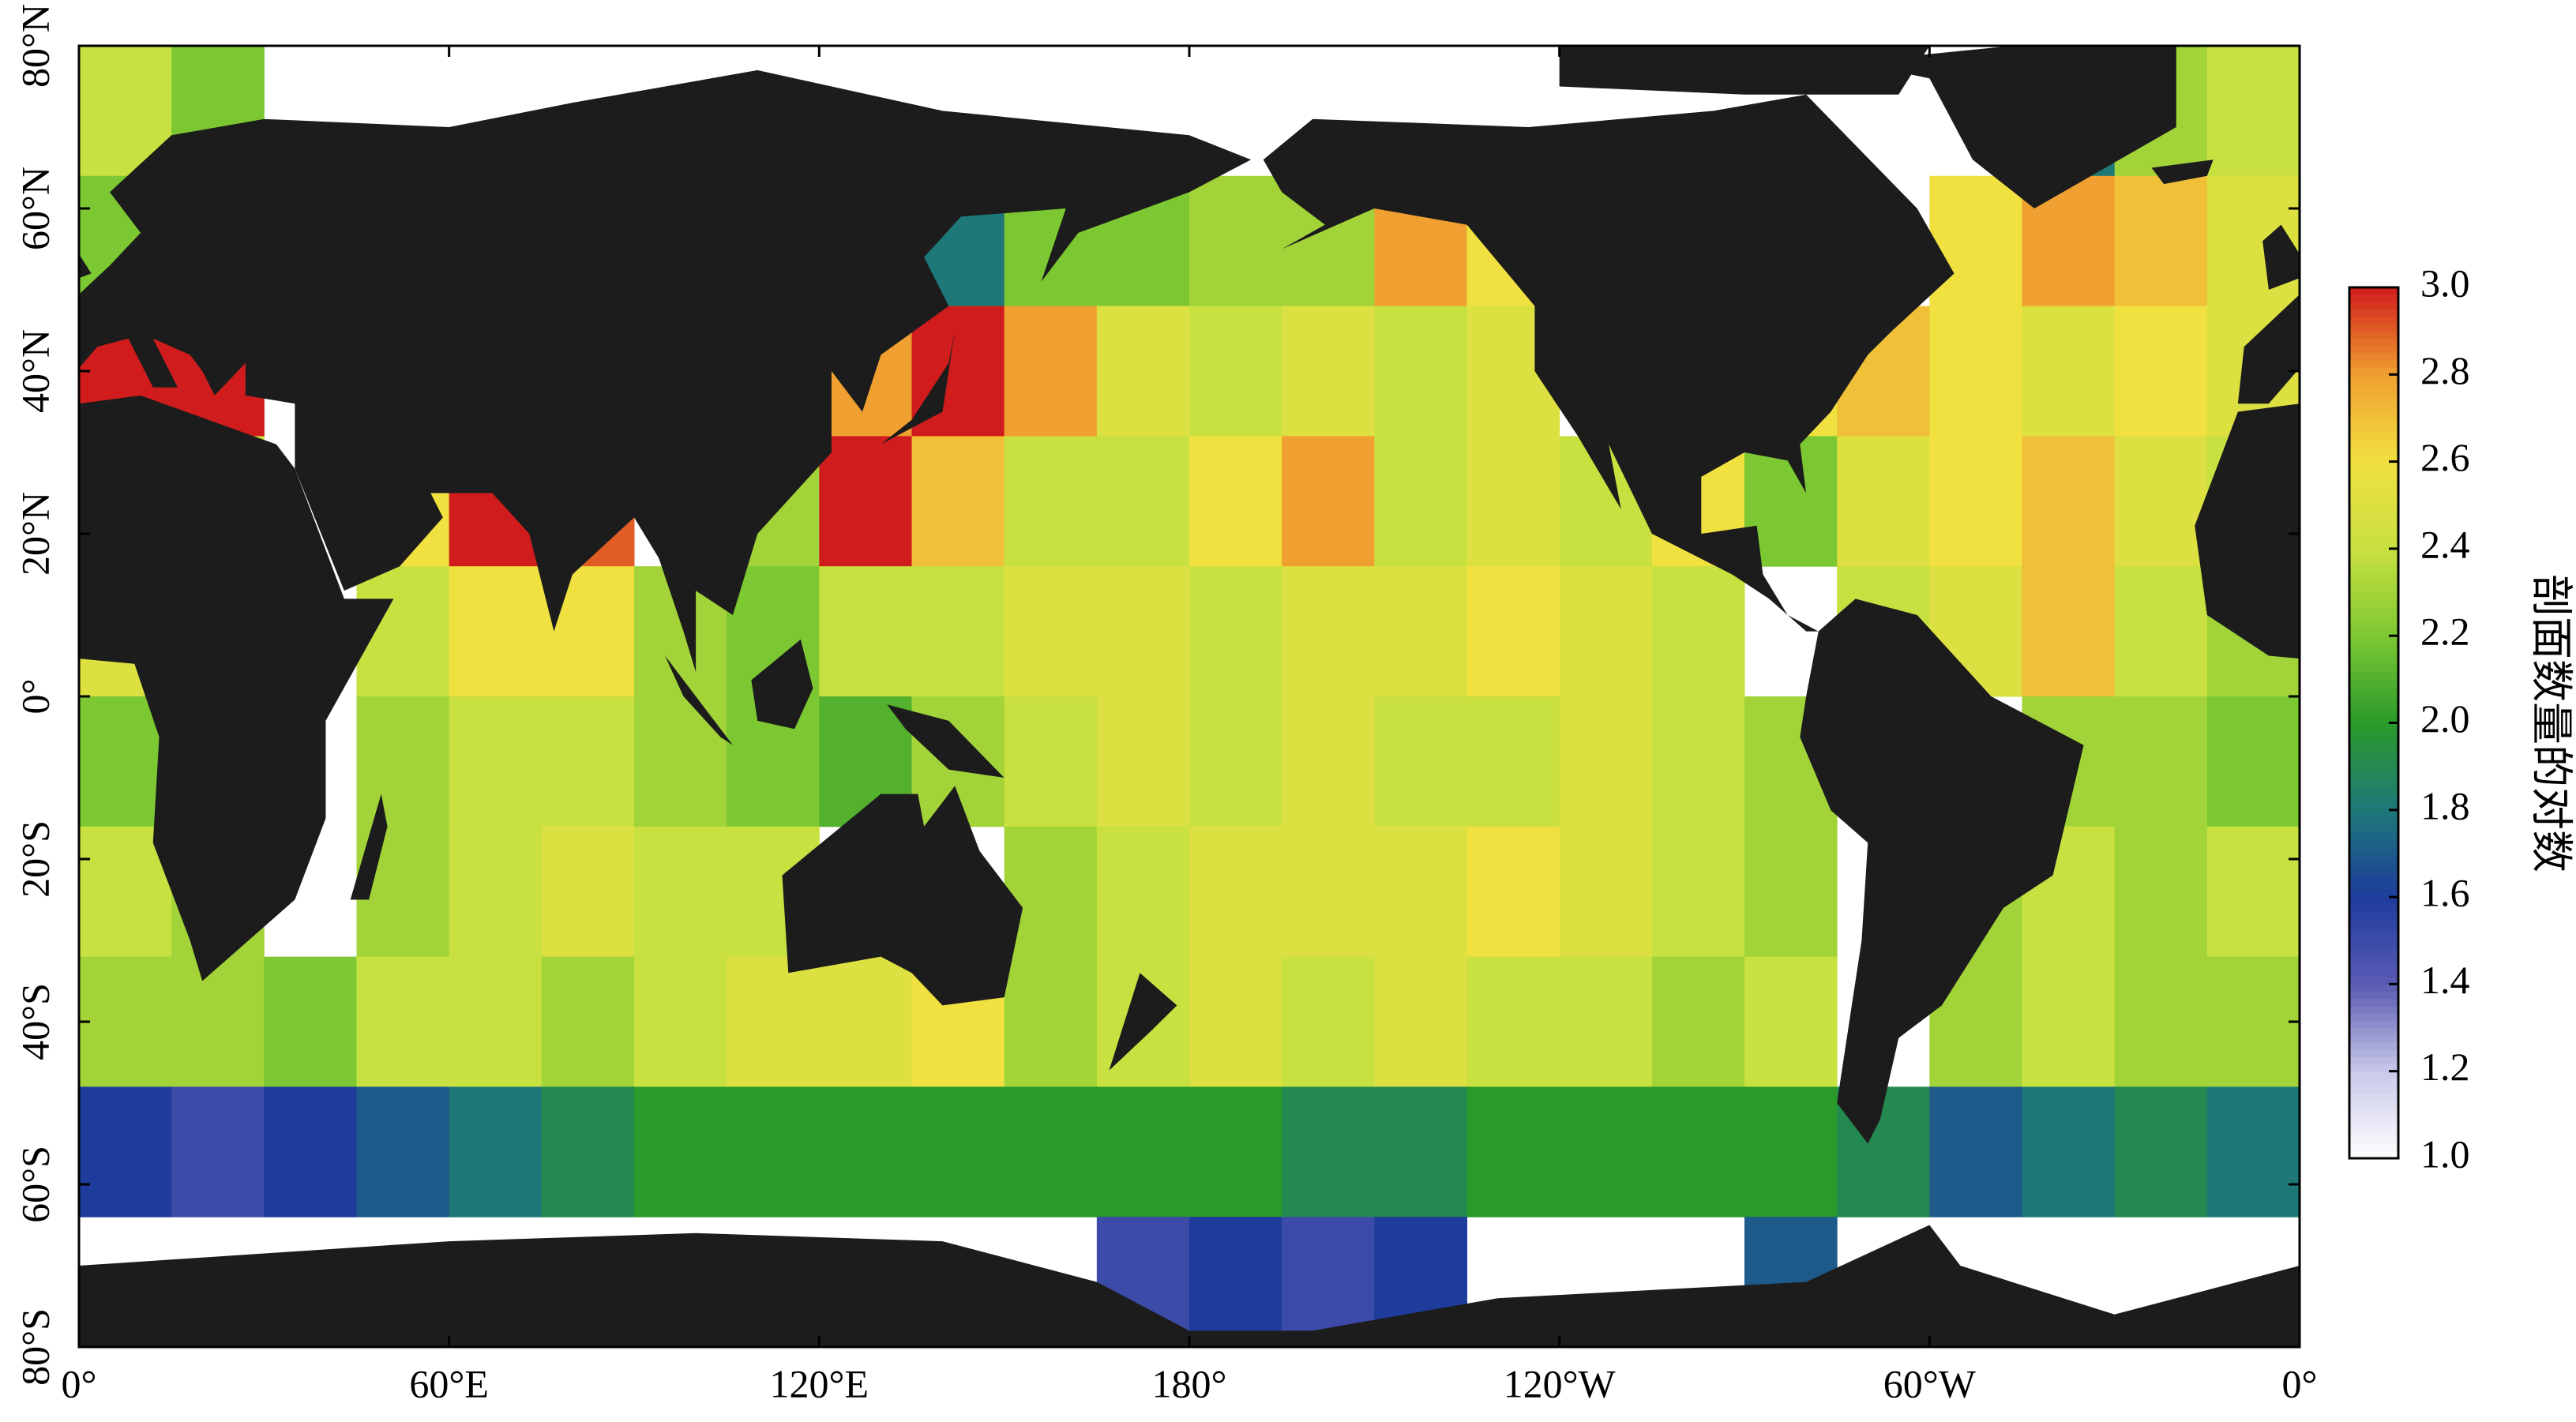 The width and height of the screenshot is (2576, 1422). What do you see at coordinates (1189, 1383) in the screenshot?
I see `x-tick-label: 180°` at bounding box center [1189, 1383].